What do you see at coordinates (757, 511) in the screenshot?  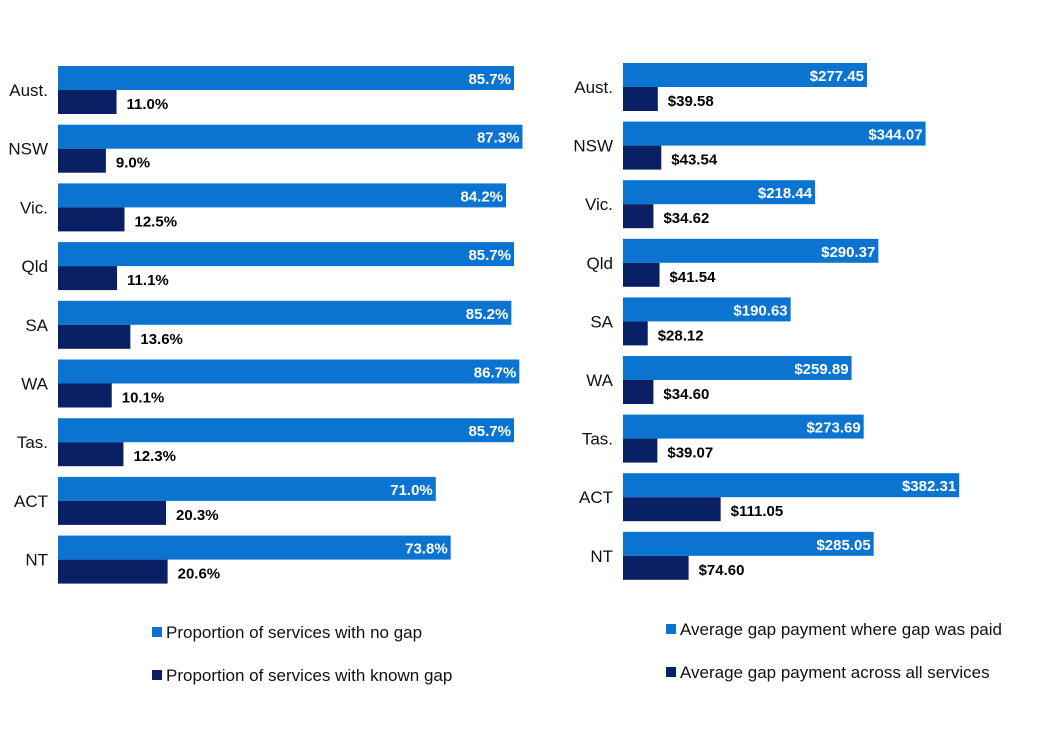 I see `data-label: $111.05` at bounding box center [757, 511].